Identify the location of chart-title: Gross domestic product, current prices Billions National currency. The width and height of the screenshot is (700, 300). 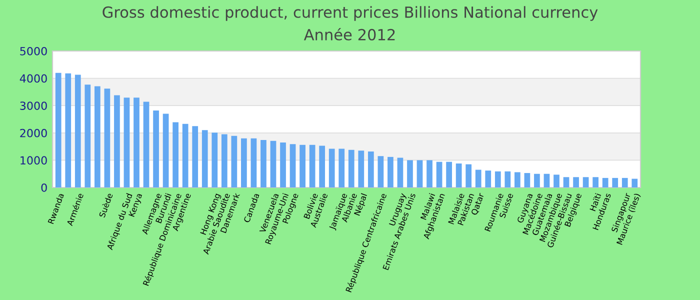
(350, 13).